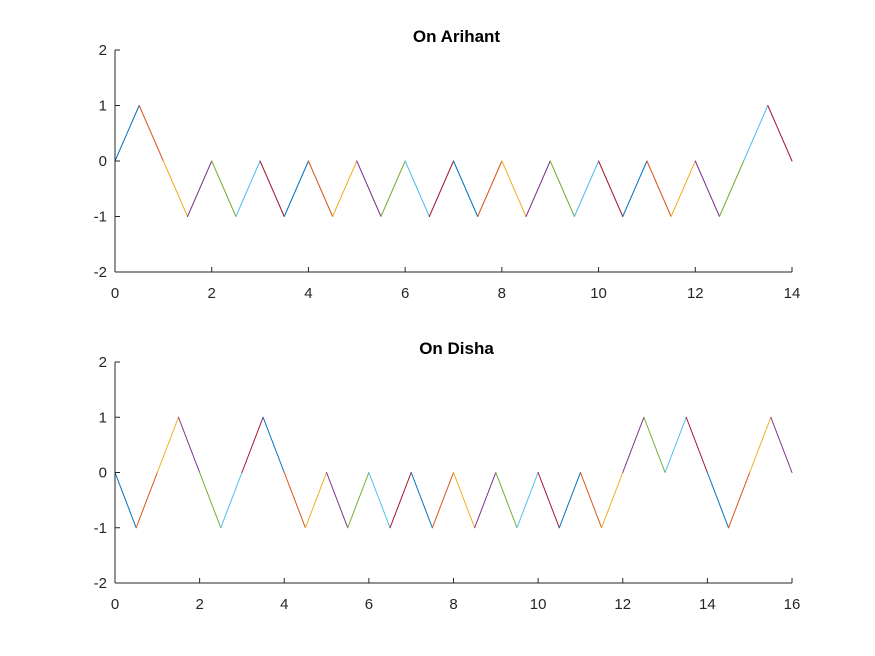 This screenshot has height=656, width=875. Describe the element at coordinates (456, 348) in the screenshot. I see `chart-title: On Disha` at that location.